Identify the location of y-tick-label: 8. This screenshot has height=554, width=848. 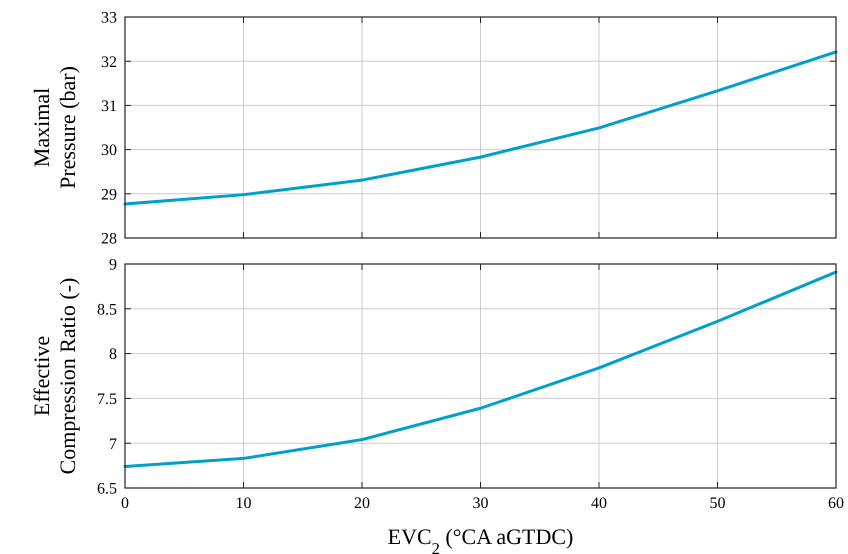
(113, 355).